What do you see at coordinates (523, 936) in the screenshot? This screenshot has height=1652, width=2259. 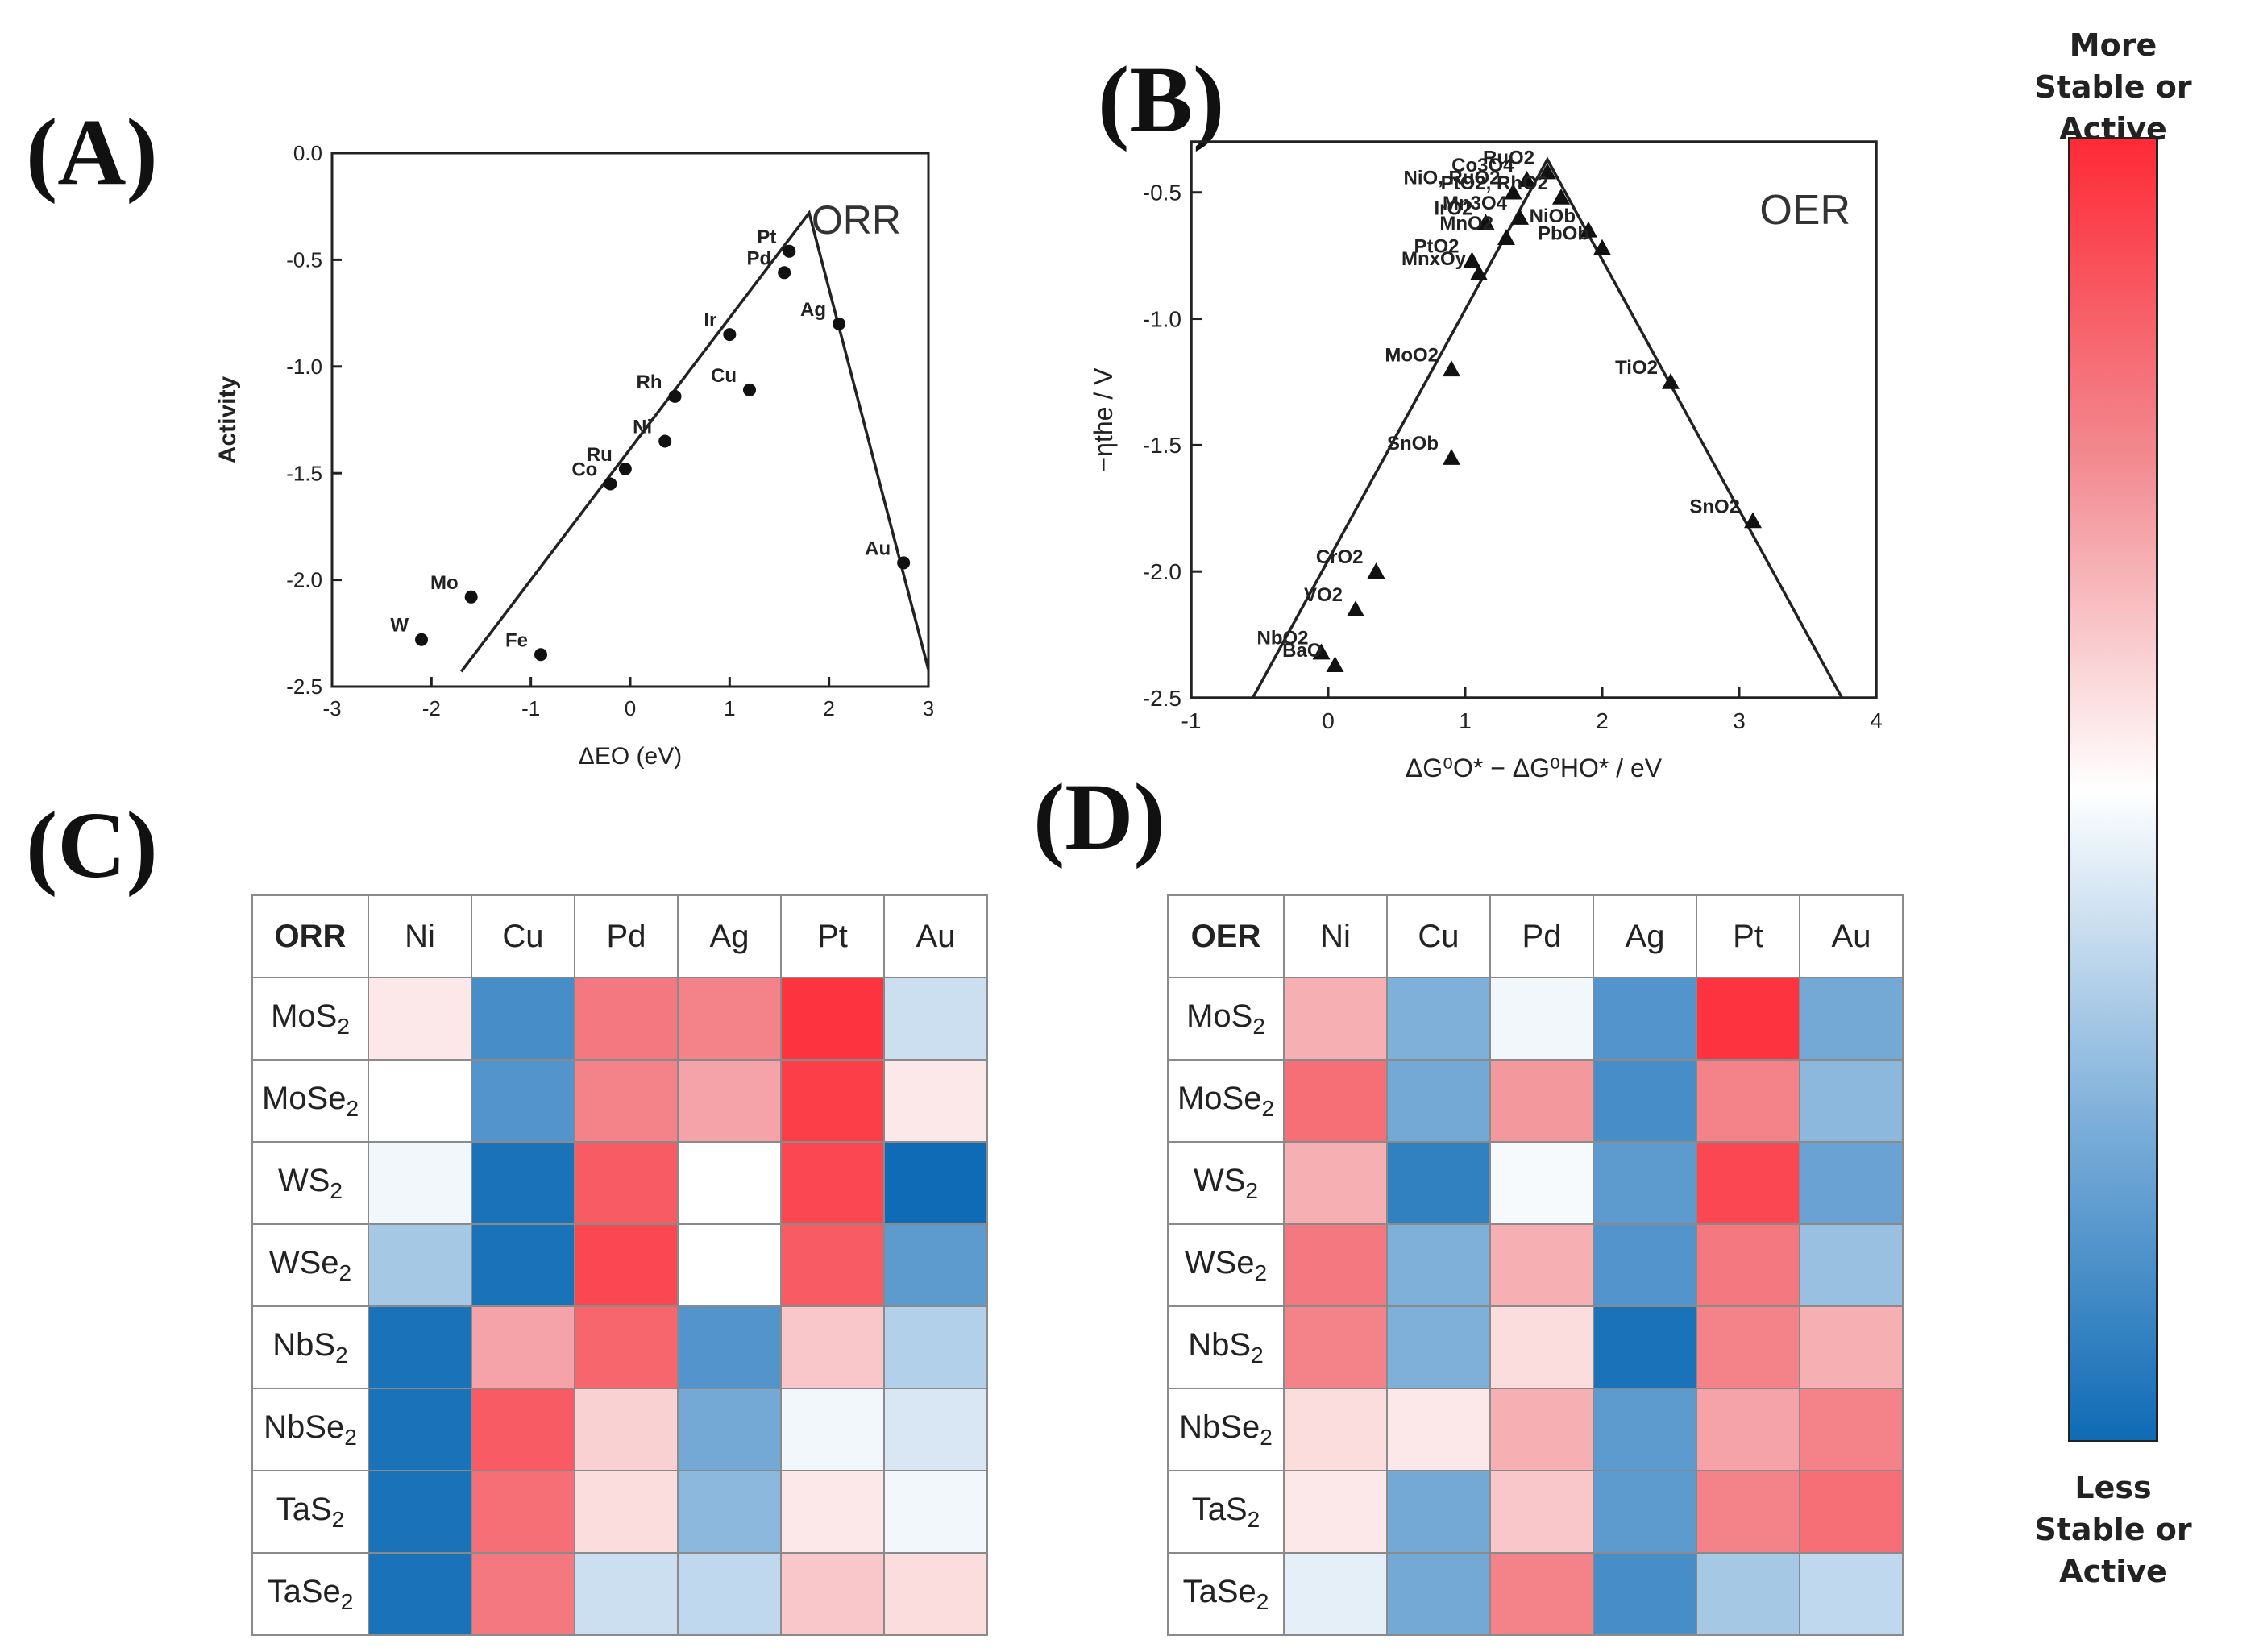 I see `heatmap-column-header: Cu` at bounding box center [523, 936].